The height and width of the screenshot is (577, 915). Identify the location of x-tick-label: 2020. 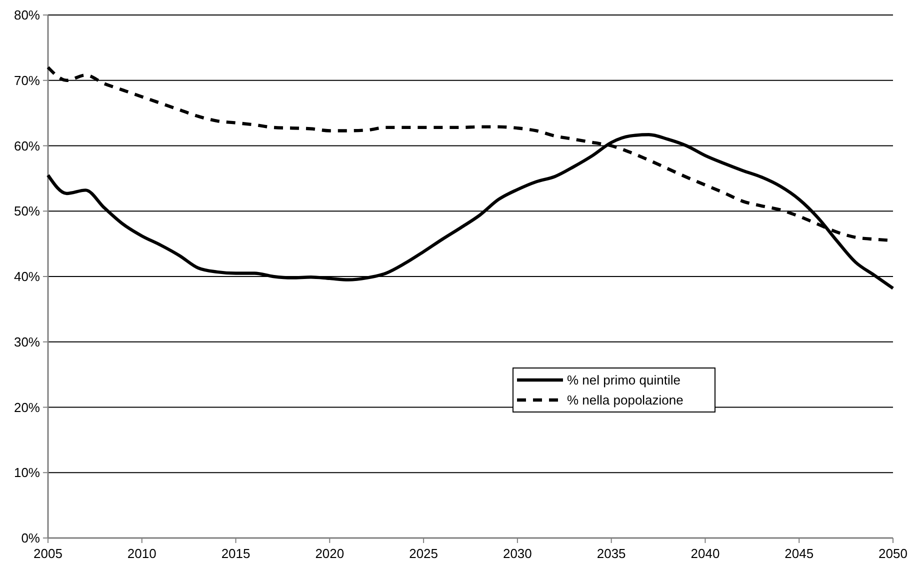
(329, 553).